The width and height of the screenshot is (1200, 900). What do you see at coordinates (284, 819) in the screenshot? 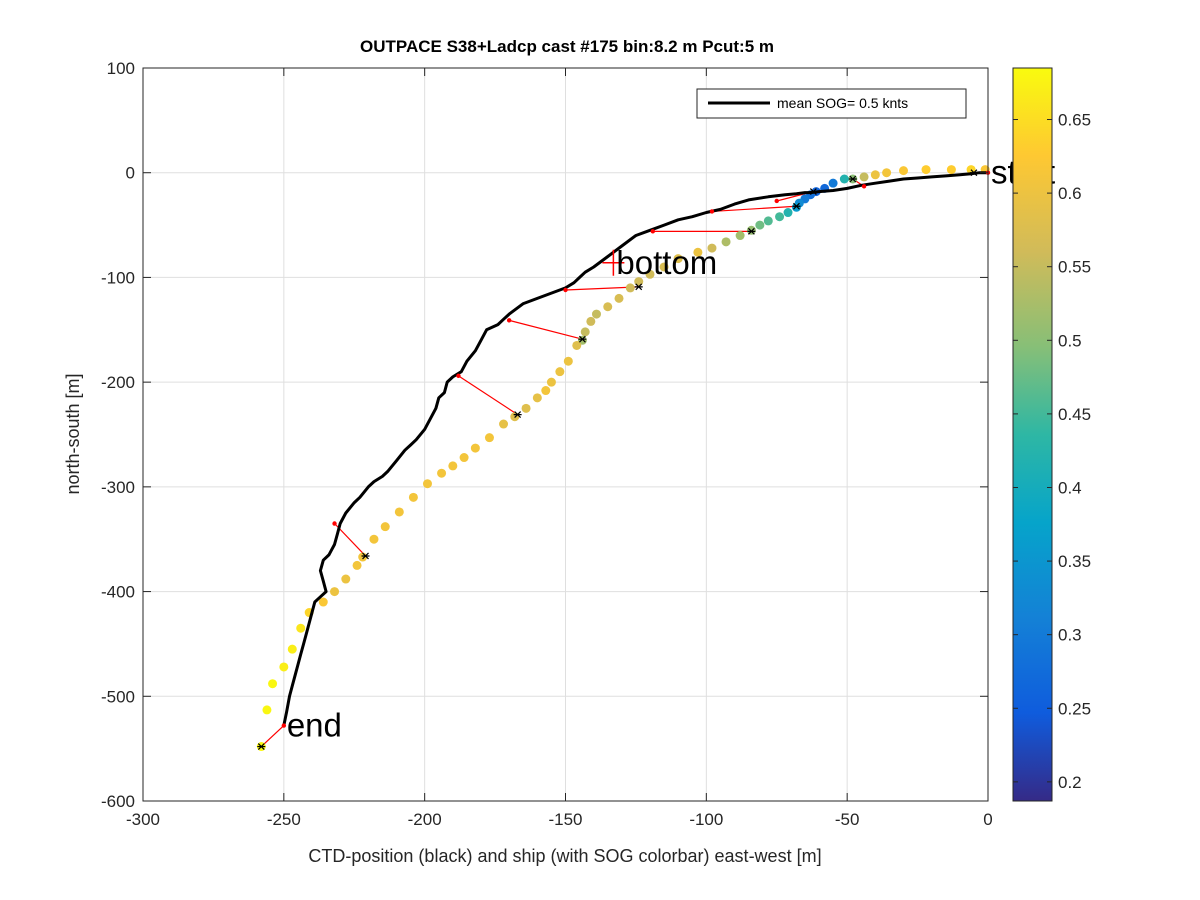
I see `x-tick-label: -250` at bounding box center [284, 819].